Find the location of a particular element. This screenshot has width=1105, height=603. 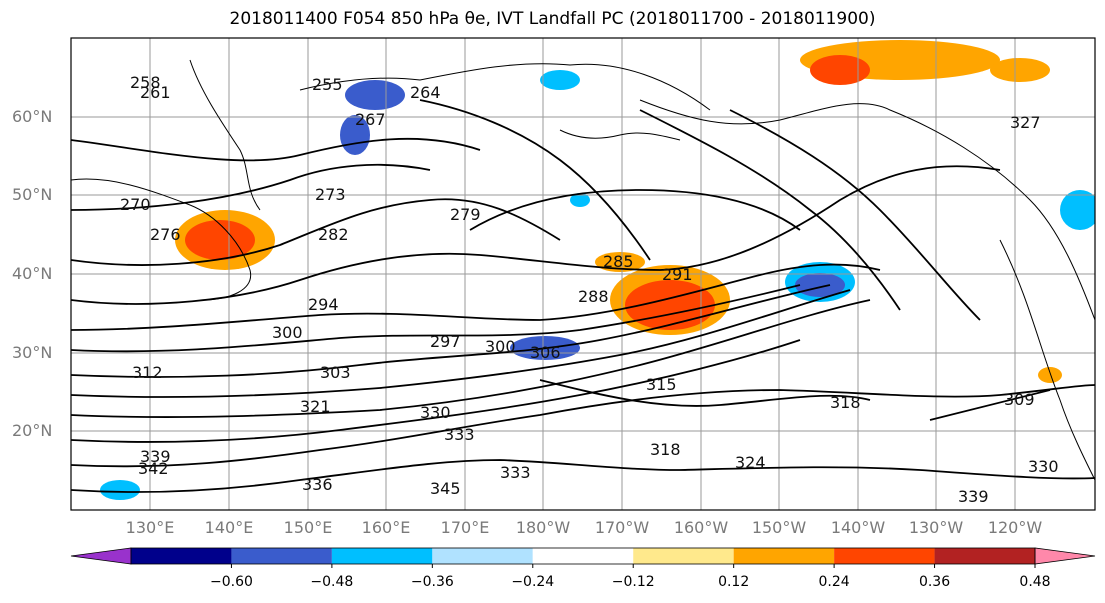

contour-label: 264 is located at coordinates (425, 92).